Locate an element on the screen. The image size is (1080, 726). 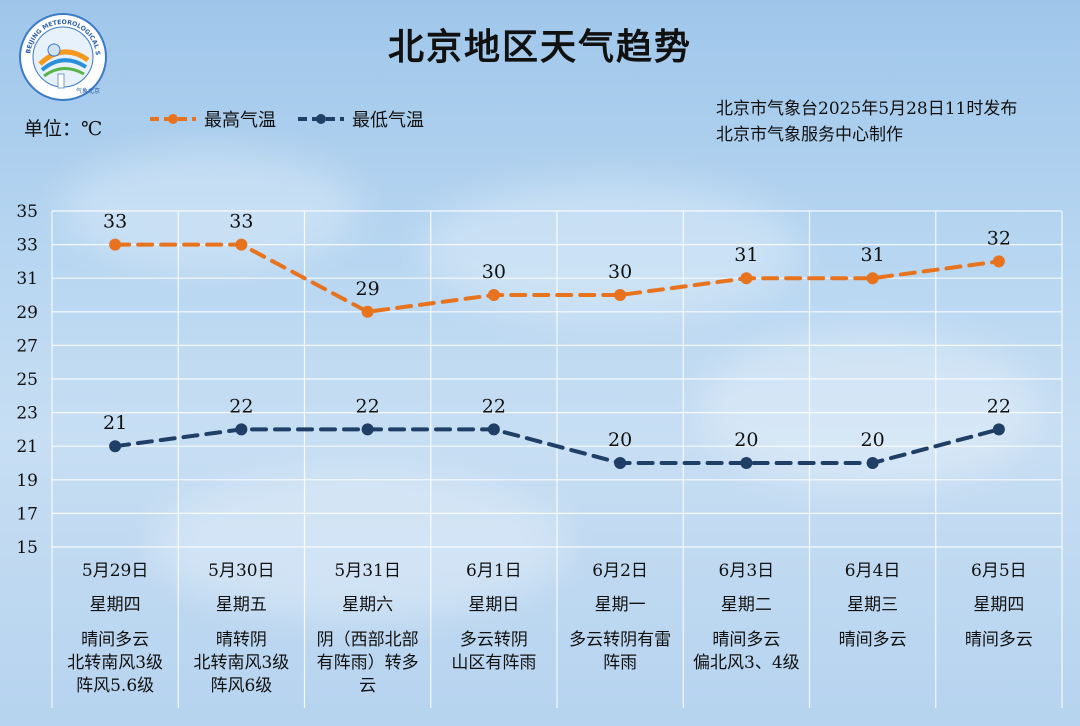
y-tick-label: 31 is located at coordinates (27, 279).